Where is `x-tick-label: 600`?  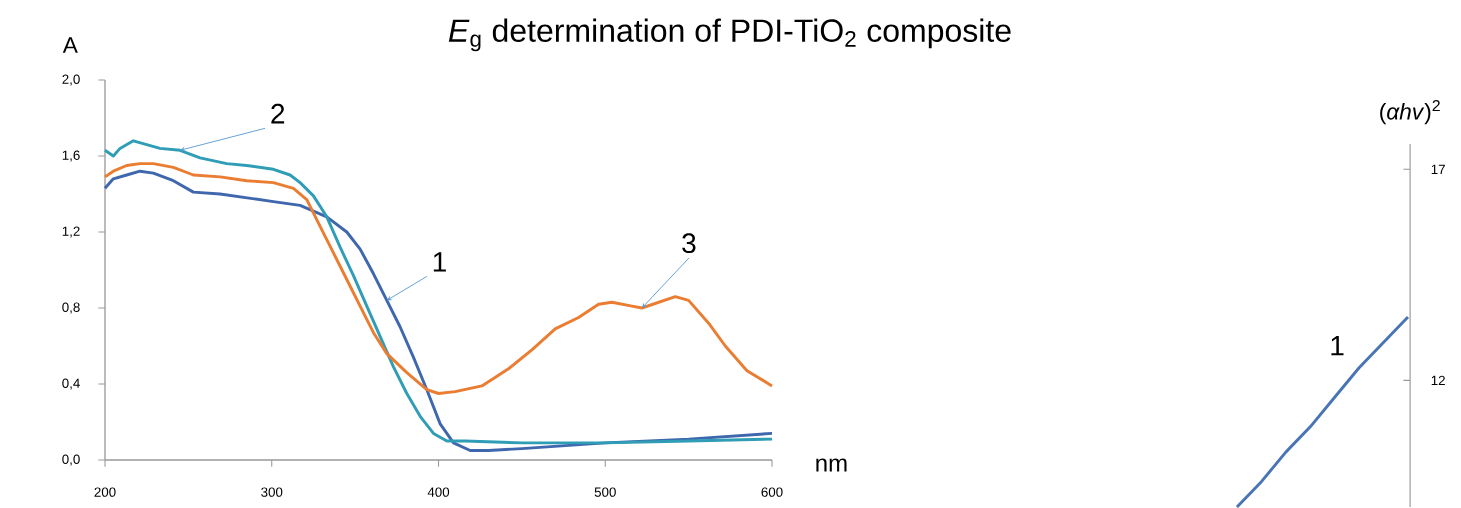
x-tick-label: 600 is located at coordinates (772, 492).